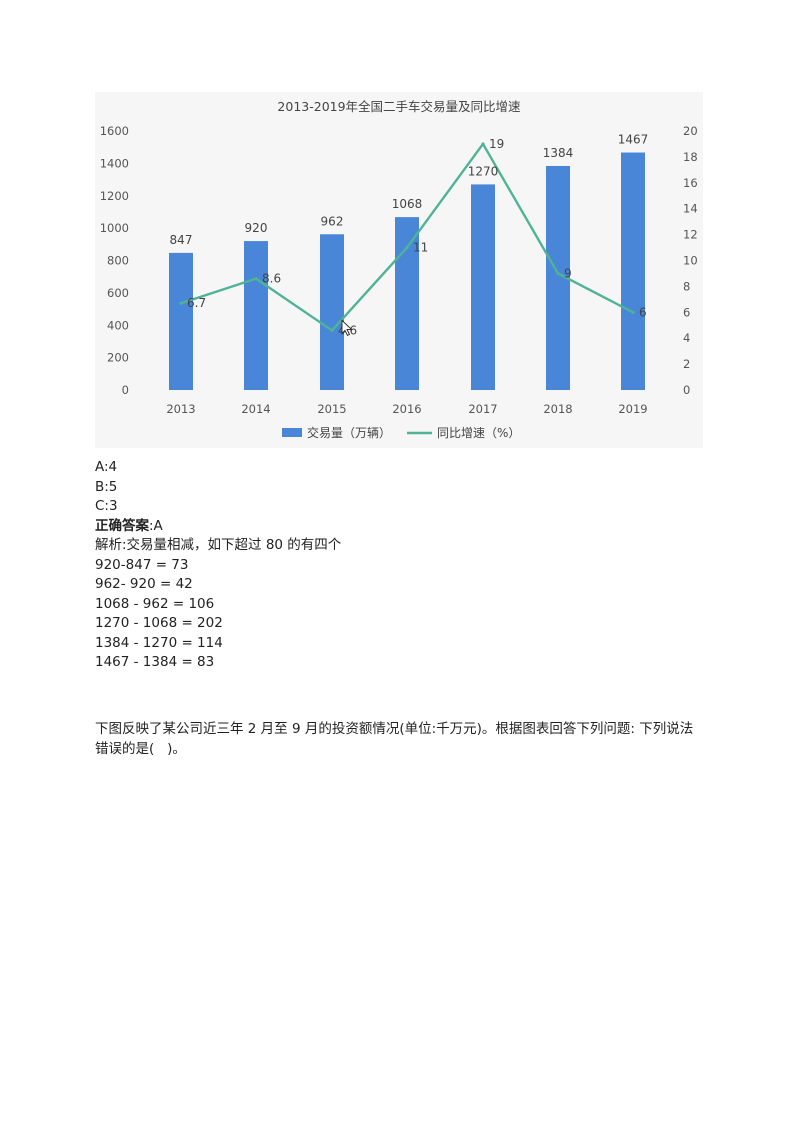  Describe the element at coordinates (686, 286) in the screenshot. I see `y2-tick-label: 8` at that location.